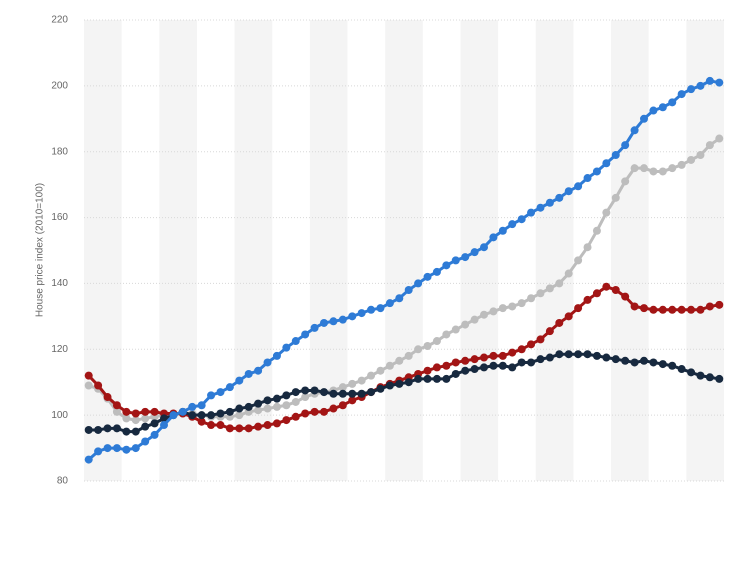  I want to click on y-tick-label: 120, so click(59, 349).